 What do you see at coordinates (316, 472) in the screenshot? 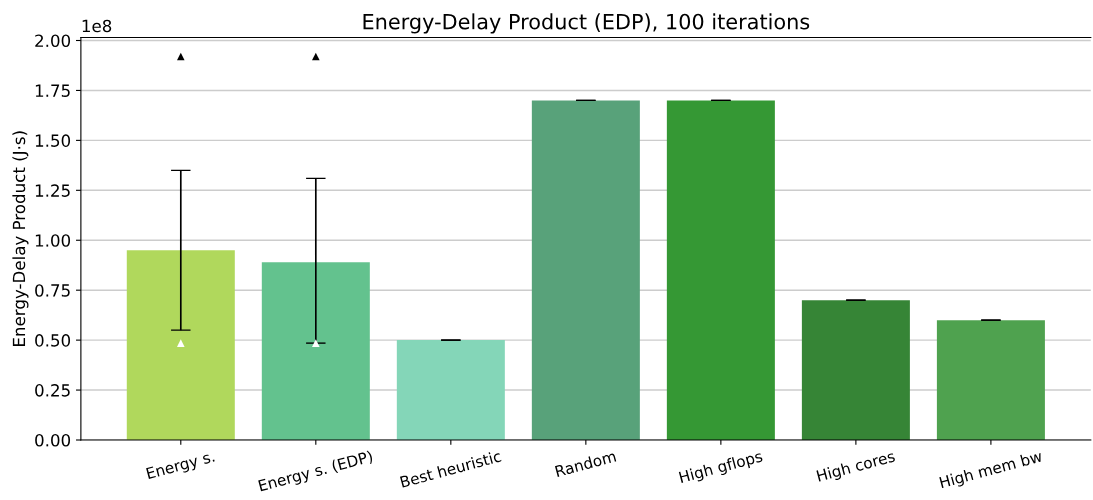
I see `x-tick-label: Energy s. (EDP)` at bounding box center [316, 472].